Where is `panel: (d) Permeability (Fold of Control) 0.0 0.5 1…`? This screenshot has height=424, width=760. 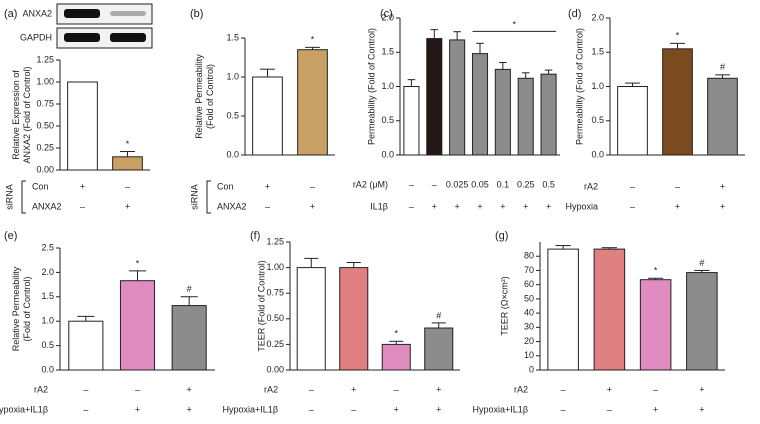
panel: (d) Permeability (Fold of Control) 0.0 0.5 1… is located at coordinates (655, 109).